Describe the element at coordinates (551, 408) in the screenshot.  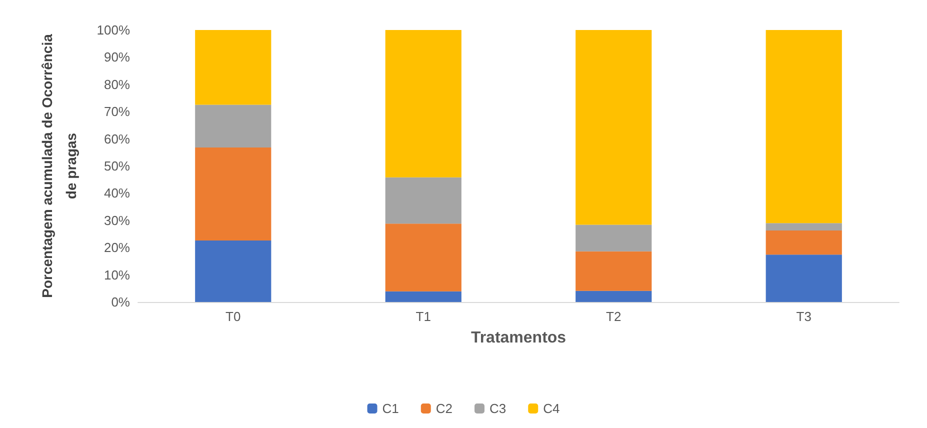
I see `legend-label: C4` at that location.